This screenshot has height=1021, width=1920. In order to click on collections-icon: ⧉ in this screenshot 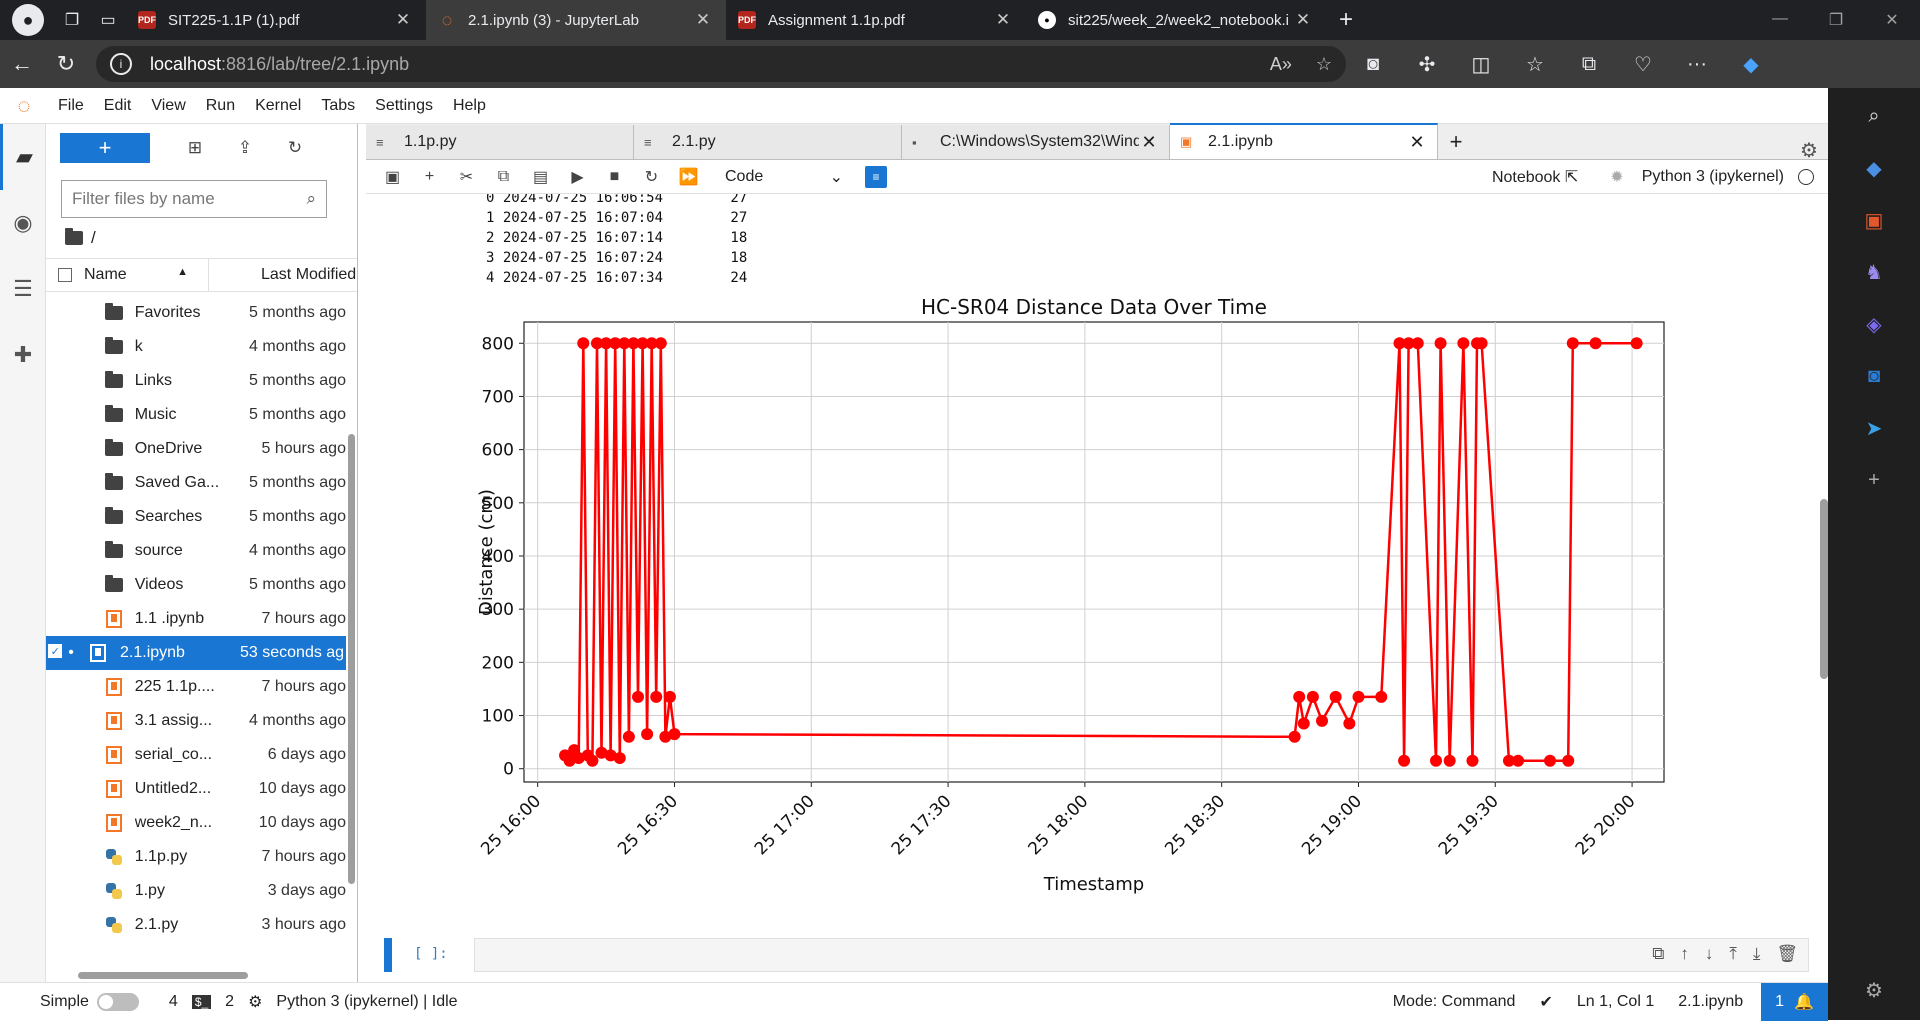, I will do `click(1589, 63)`.